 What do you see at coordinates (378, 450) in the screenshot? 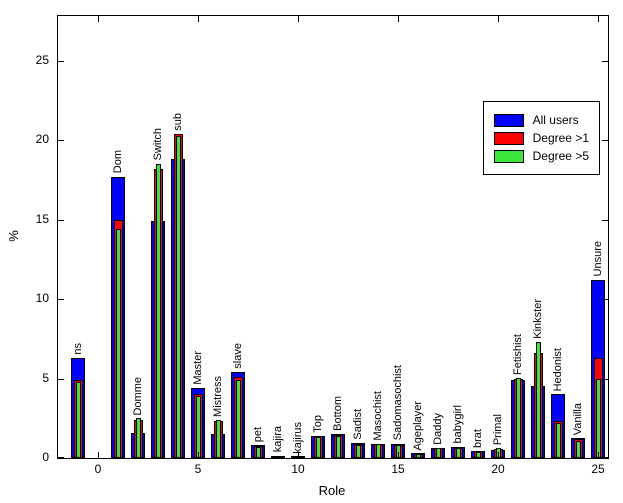
I see `bar-degree-5-masochist` at bounding box center [378, 450].